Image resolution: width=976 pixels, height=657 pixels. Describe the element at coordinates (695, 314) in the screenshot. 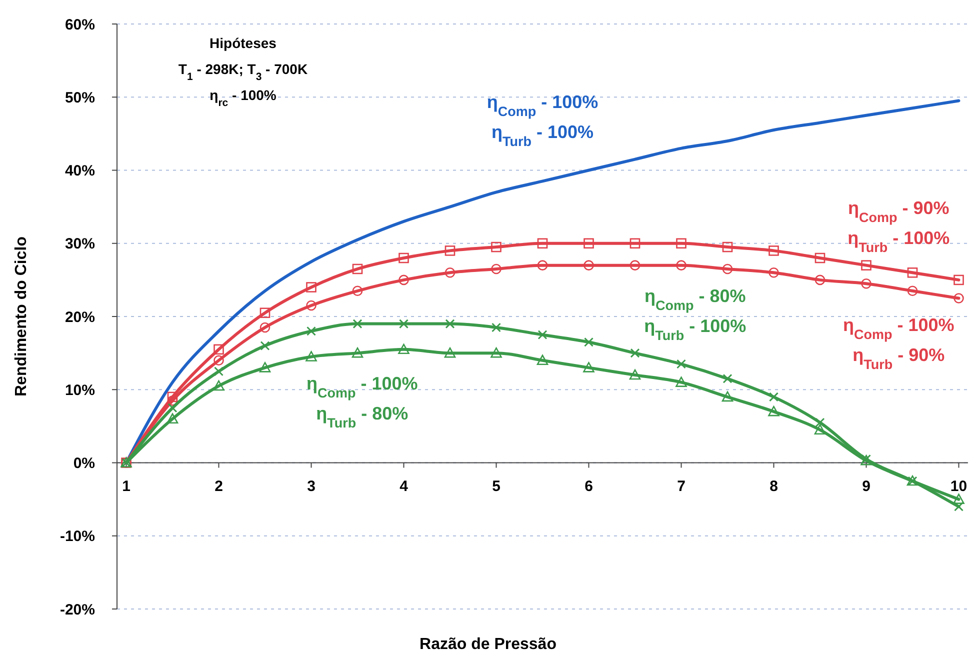

I see `text: η$_{Comp}$ - 80% η$_{Turb}$ - 100%` at that location.